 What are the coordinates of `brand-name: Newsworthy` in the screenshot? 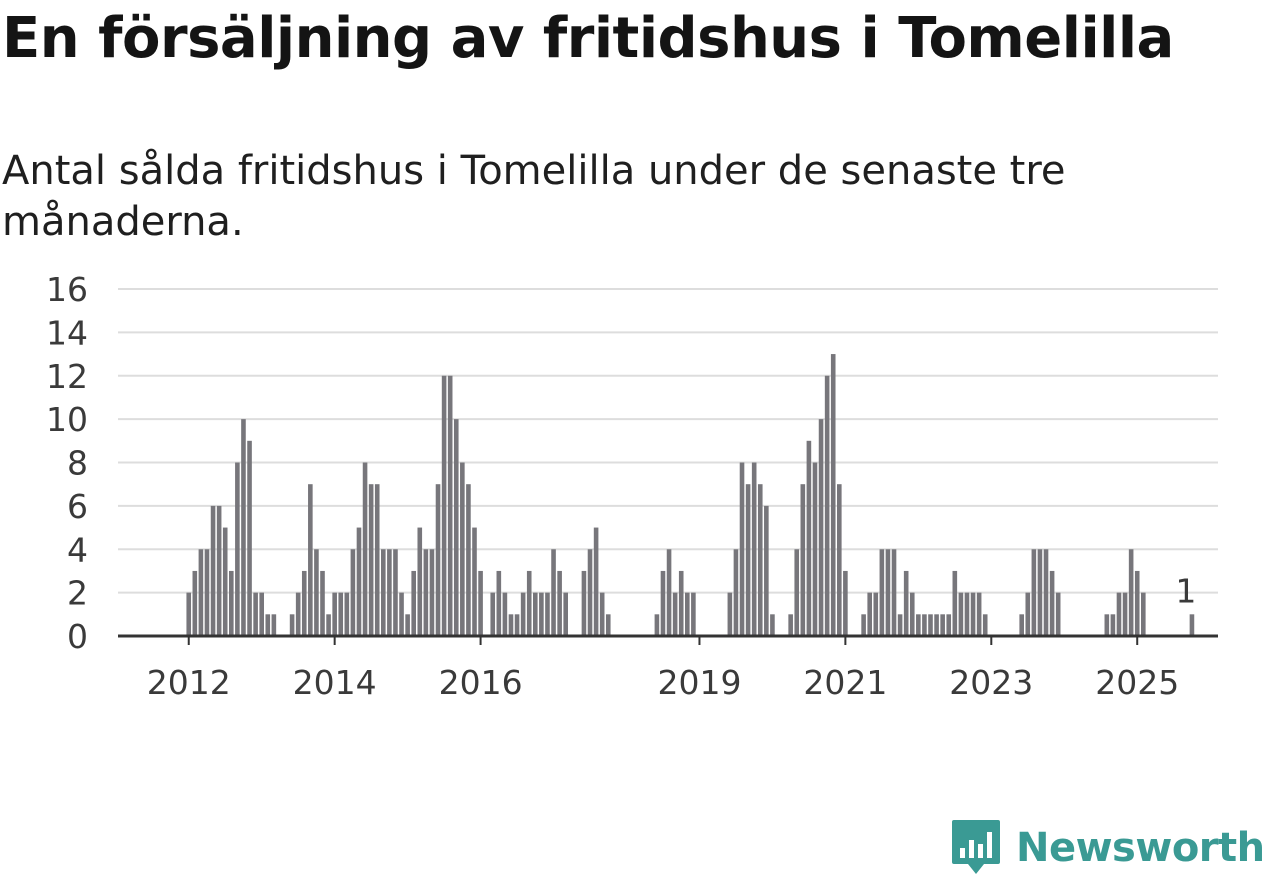 It's located at (1139, 848).